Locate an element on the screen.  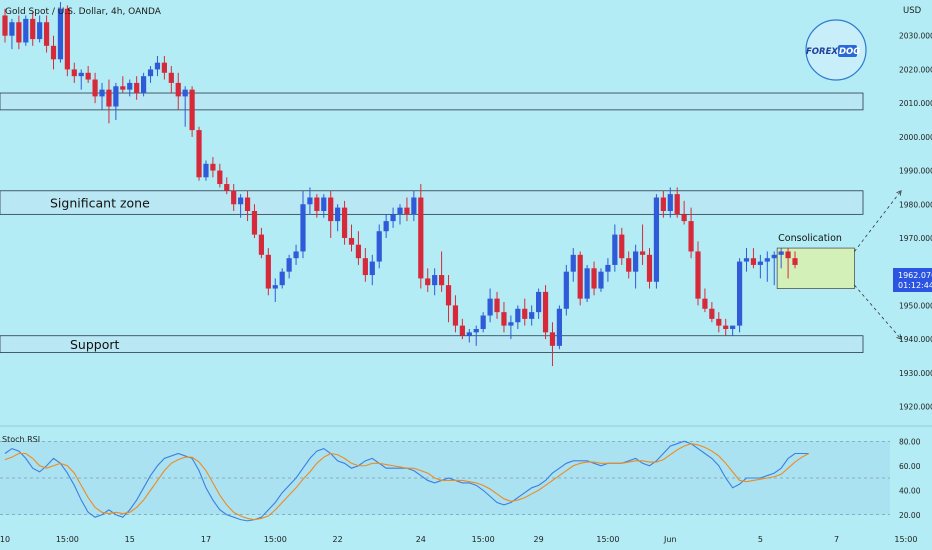
stoch-rsi-pane is located at coordinates (445, 481).